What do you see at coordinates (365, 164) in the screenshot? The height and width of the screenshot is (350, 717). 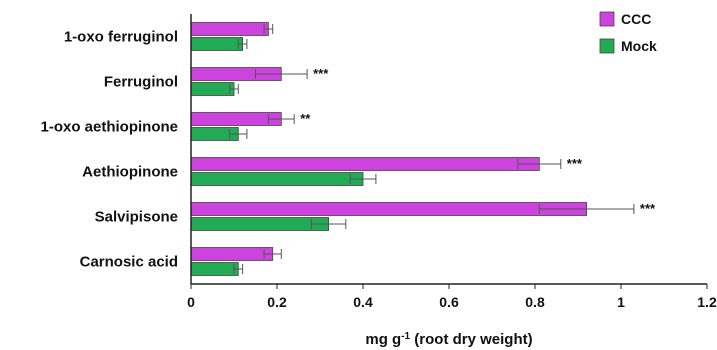 I see `bar-ccc-aethiopinone` at bounding box center [365, 164].